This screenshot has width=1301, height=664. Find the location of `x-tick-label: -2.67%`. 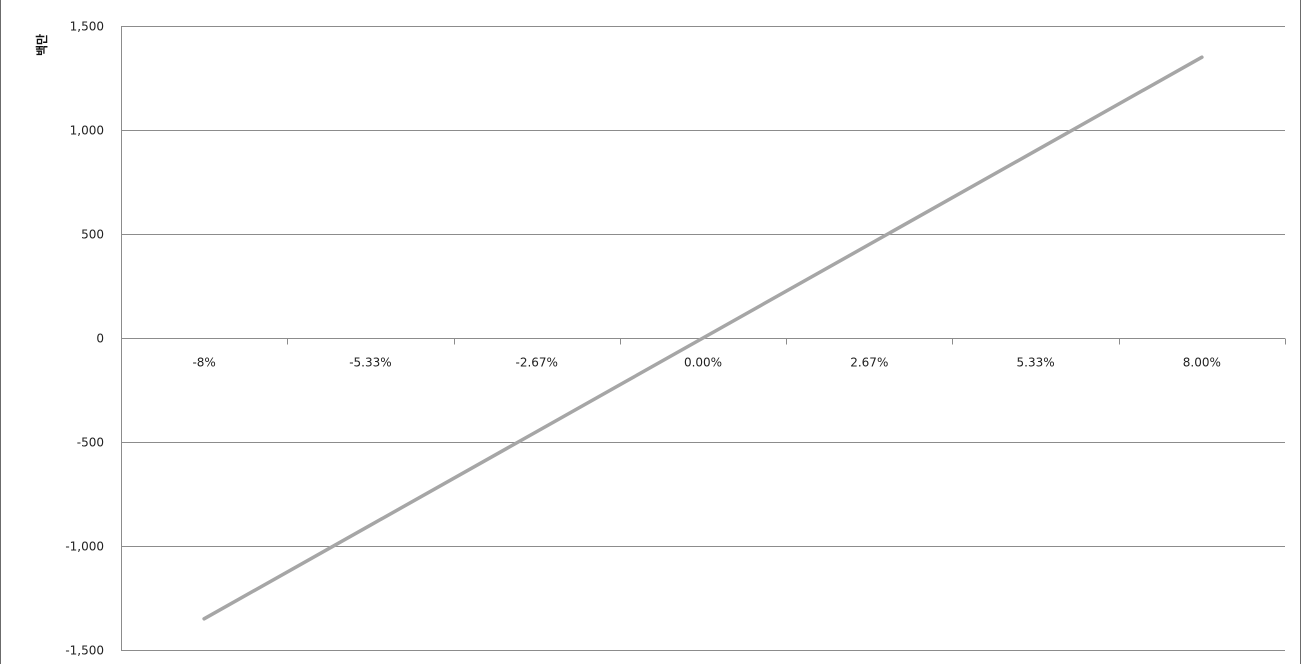

x-tick-label: -2.67% is located at coordinates (536, 363).